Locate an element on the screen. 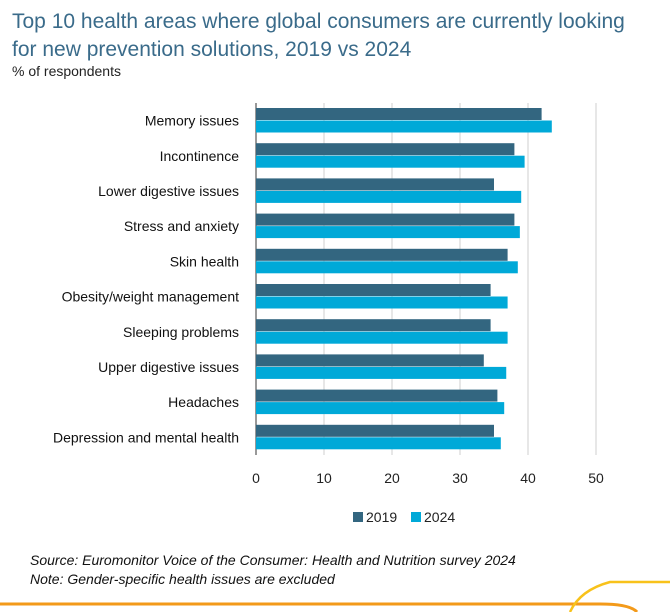  x-tick-label: 50 is located at coordinates (596, 478).